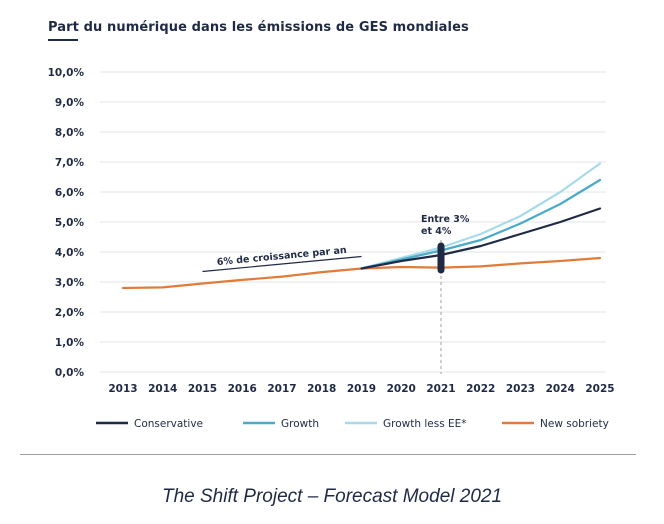  I want to click on x-tick-label: 2014, so click(162, 389).